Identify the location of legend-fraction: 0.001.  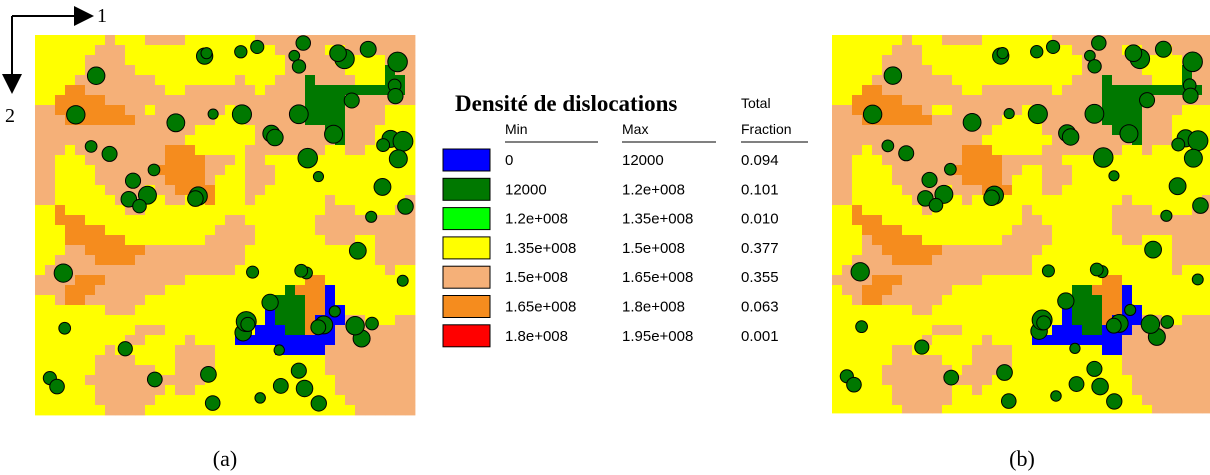
(760, 336).